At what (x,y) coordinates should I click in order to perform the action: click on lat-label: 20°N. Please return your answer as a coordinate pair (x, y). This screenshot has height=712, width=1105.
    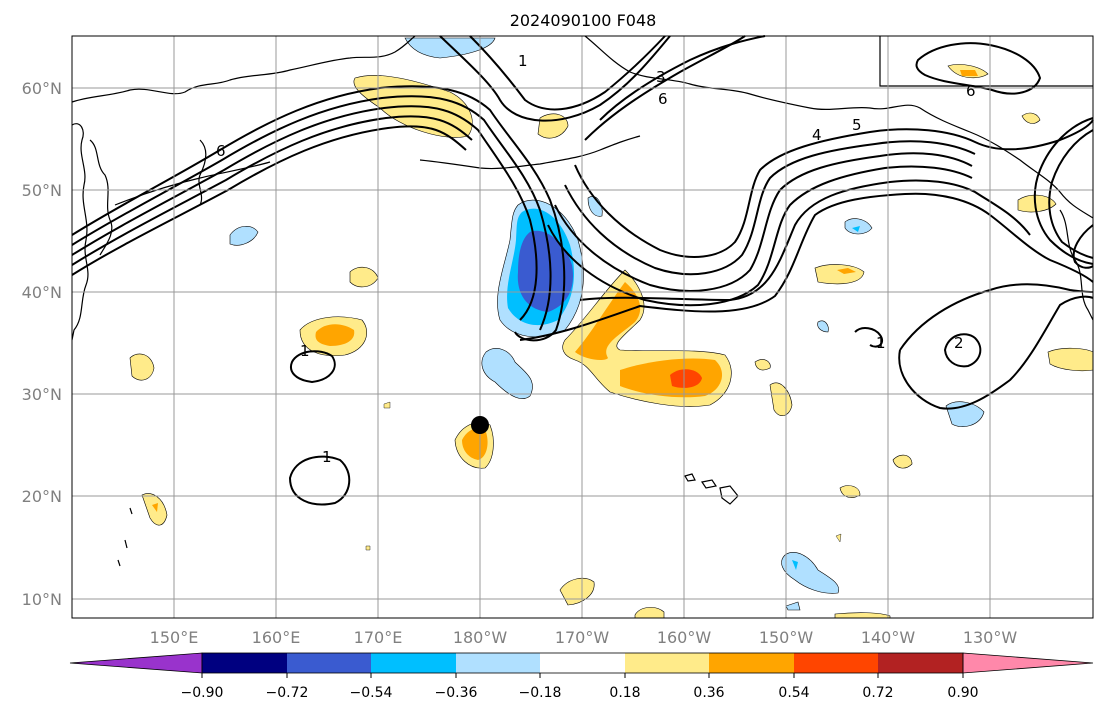
    Looking at the image, I should click on (42, 496).